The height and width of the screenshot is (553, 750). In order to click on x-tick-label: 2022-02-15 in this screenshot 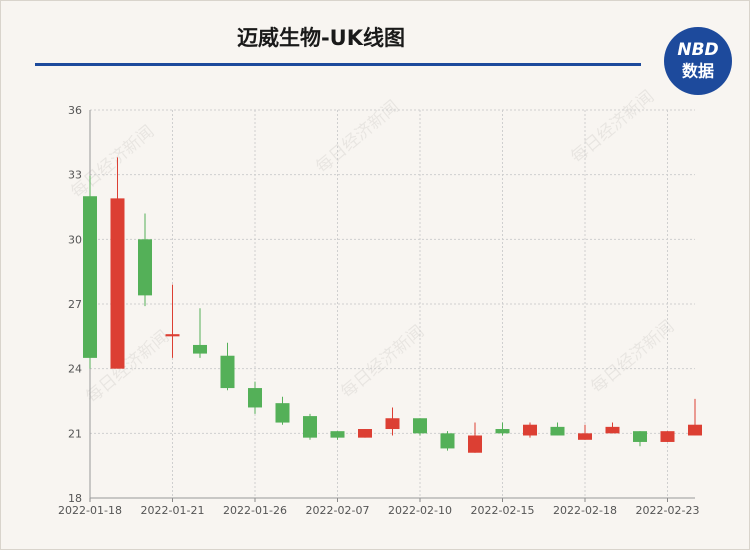, I will do `click(503, 510)`.